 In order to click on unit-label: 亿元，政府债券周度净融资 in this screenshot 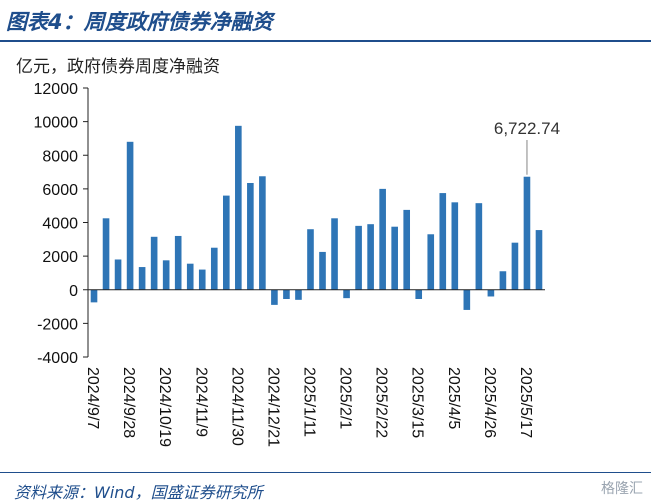, I will do `click(118, 67)`.